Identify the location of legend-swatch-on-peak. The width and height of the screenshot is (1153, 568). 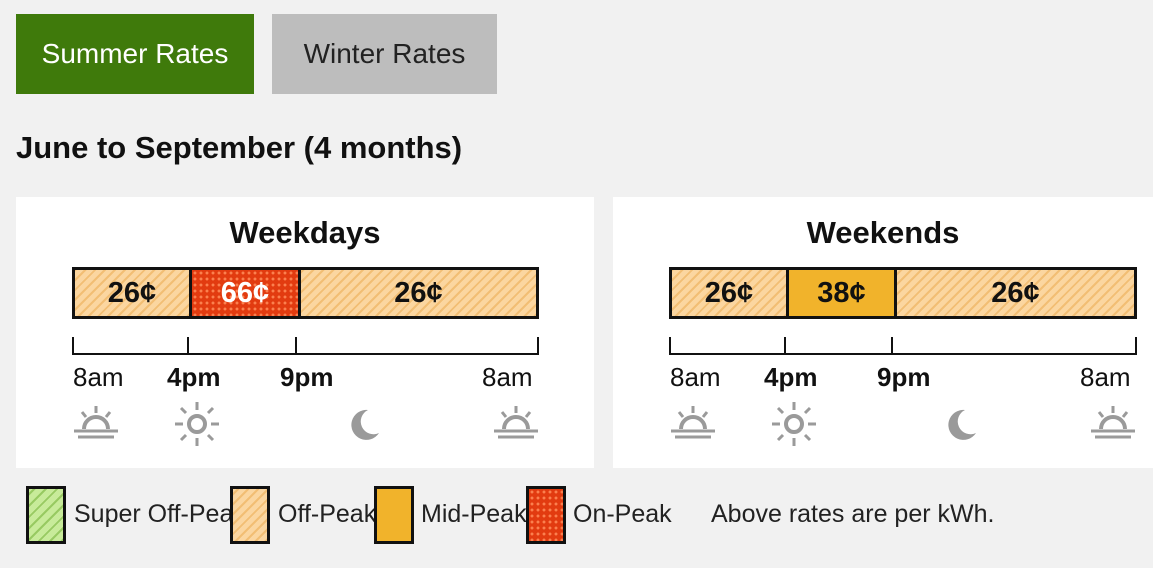
(546, 515).